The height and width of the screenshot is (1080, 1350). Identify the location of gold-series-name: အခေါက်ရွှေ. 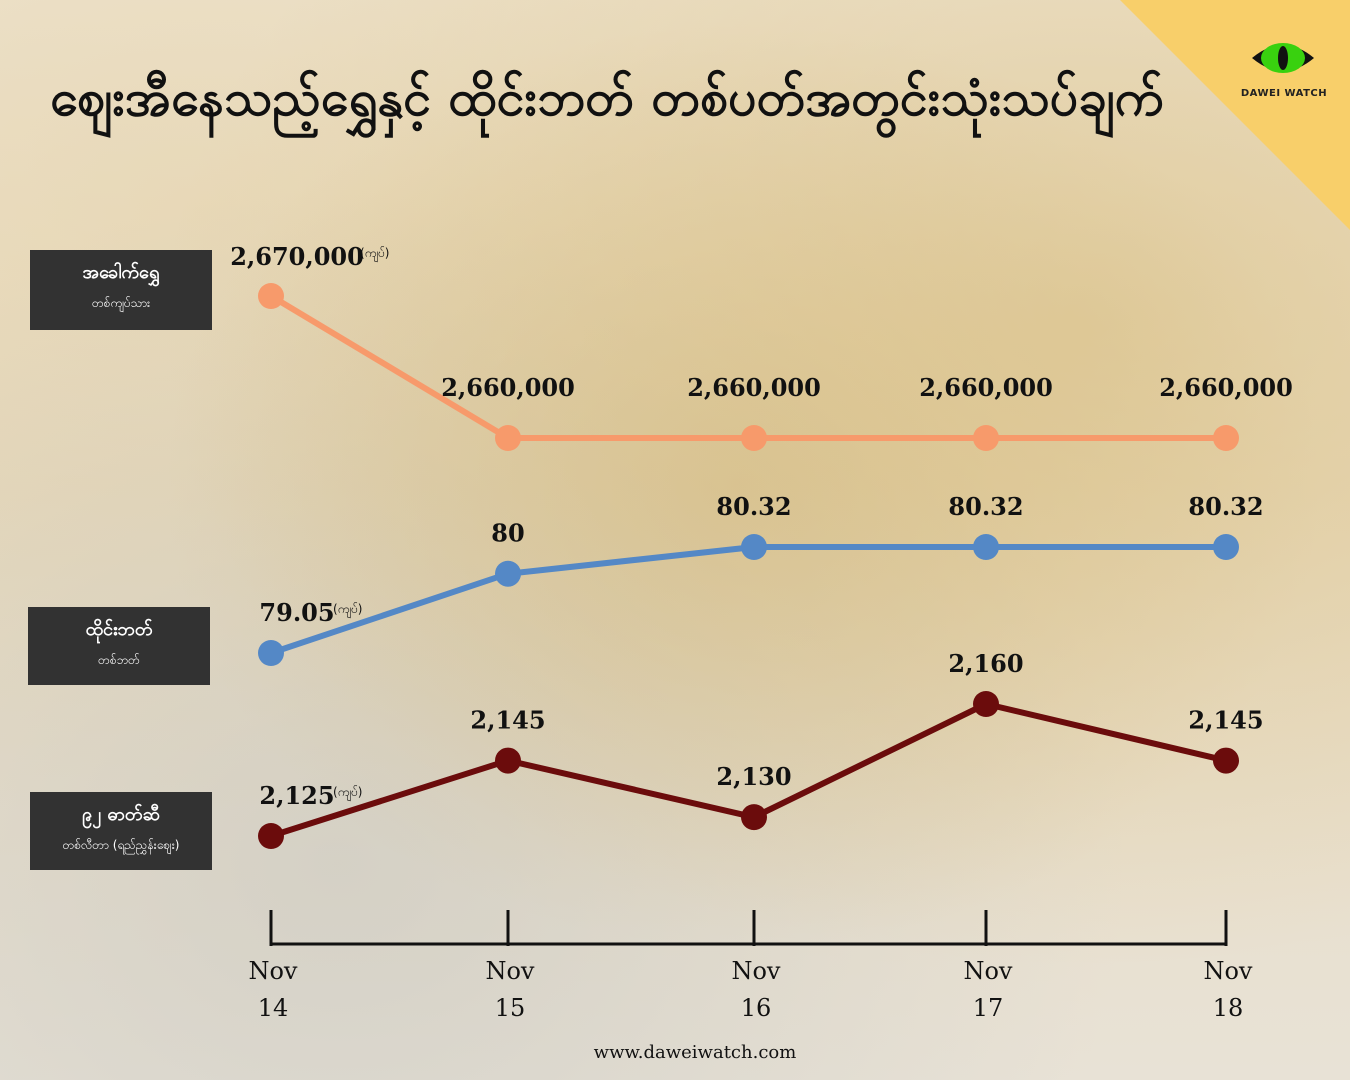
(121, 272).